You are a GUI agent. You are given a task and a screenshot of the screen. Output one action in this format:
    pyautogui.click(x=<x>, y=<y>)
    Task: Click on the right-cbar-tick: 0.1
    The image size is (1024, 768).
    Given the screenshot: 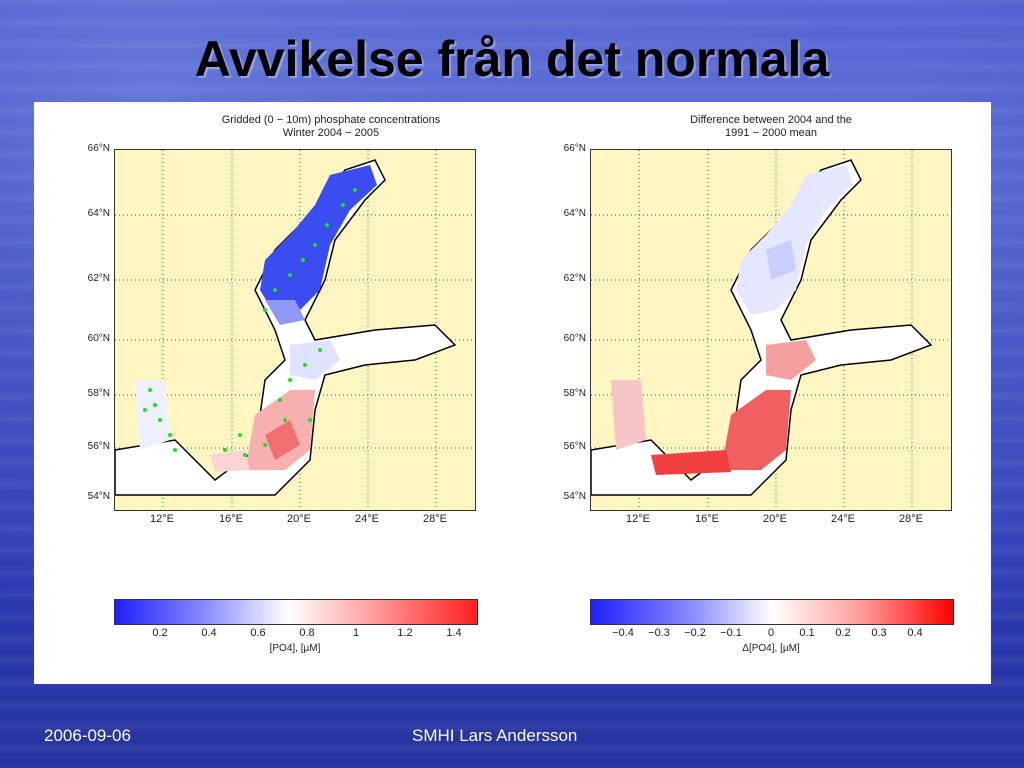 What is the action you would take?
    pyautogui.click(x=807, y=633)
    